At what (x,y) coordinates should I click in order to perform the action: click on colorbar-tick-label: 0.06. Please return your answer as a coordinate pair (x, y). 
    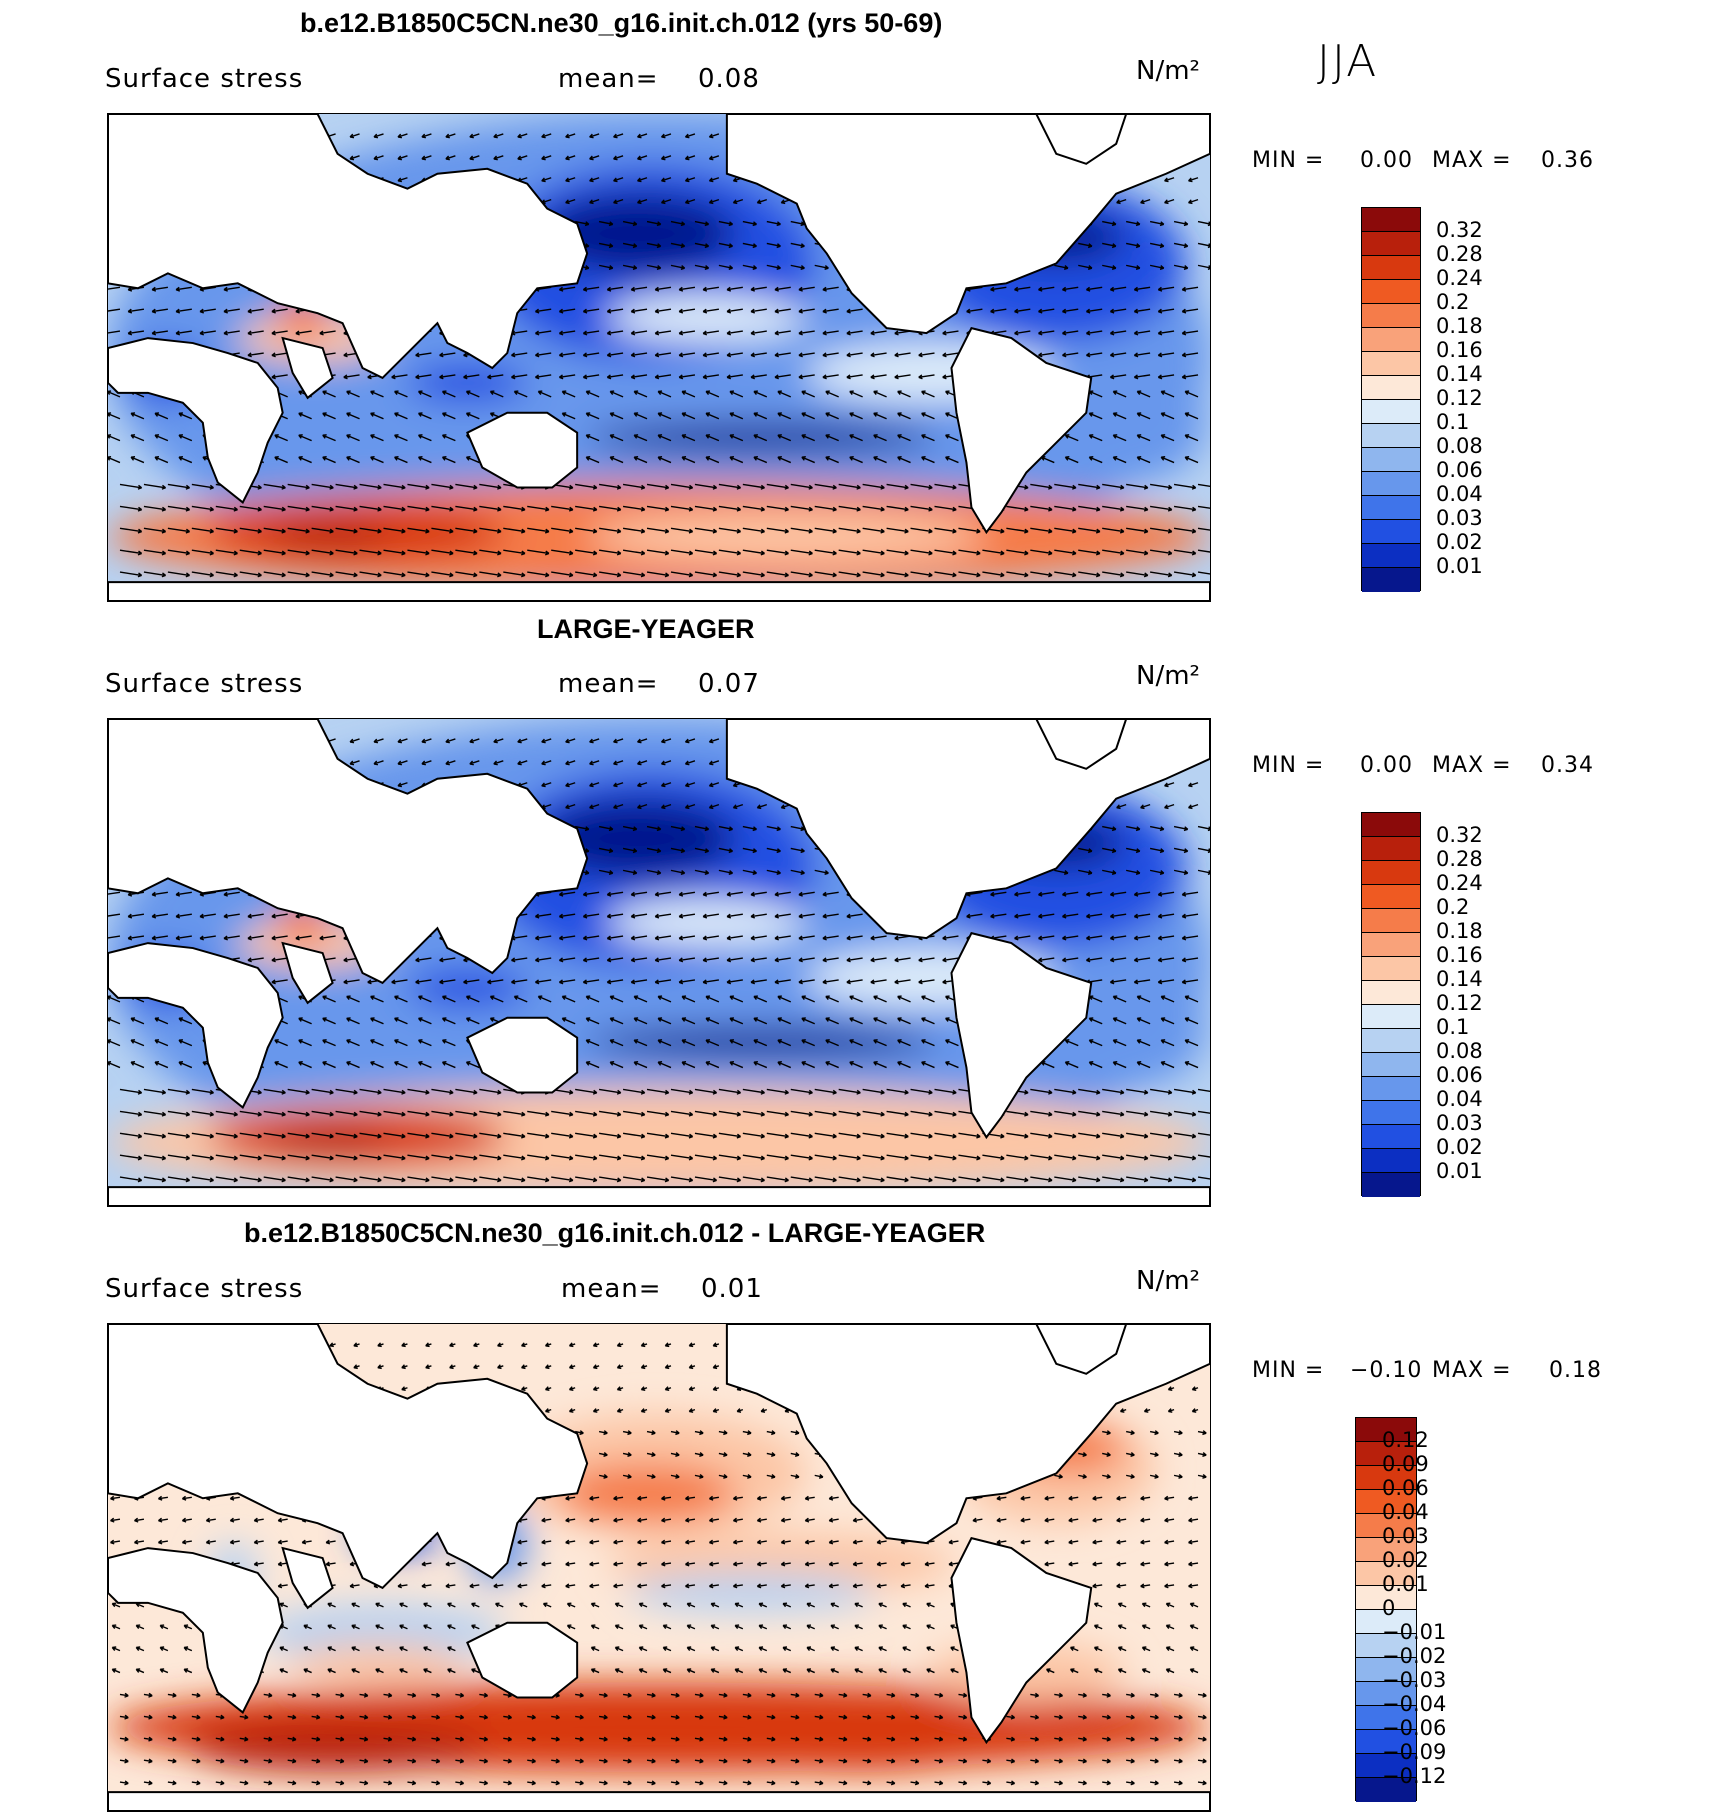
    Looking at the image, I should click on (1459, 1075).